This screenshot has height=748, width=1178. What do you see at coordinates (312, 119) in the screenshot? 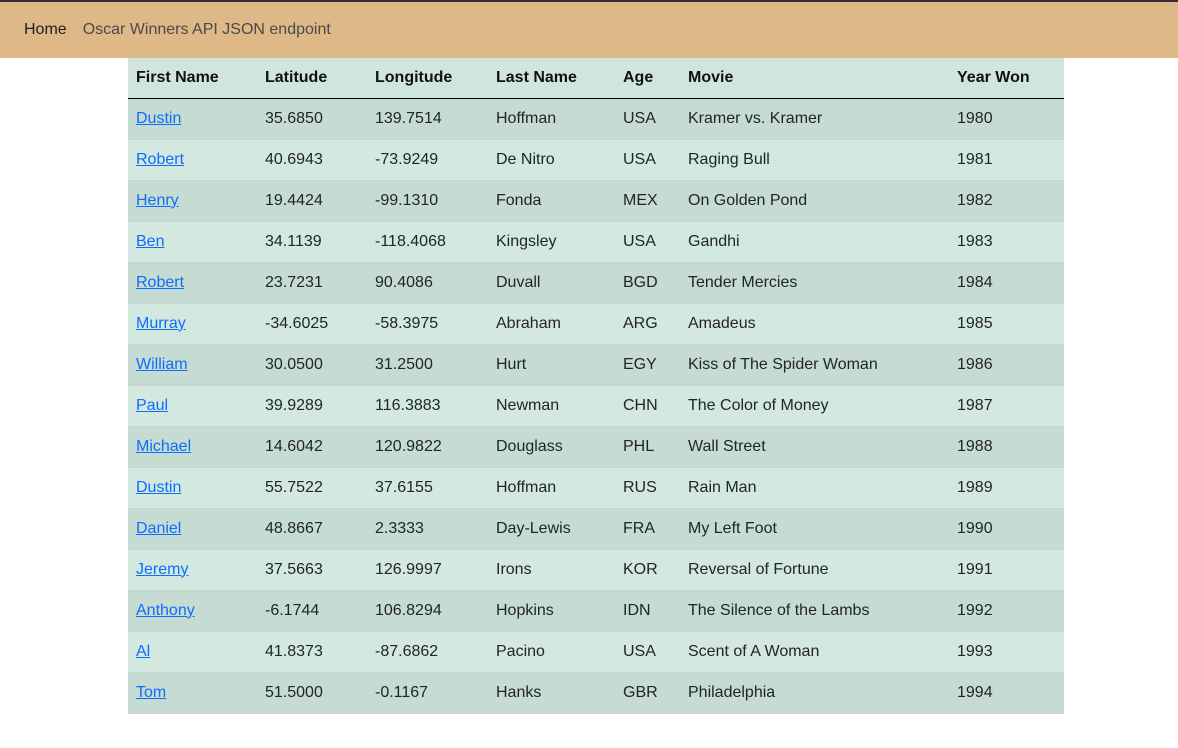
I see `cell-latitude: 35.6850` at bounding box center [312, 119].